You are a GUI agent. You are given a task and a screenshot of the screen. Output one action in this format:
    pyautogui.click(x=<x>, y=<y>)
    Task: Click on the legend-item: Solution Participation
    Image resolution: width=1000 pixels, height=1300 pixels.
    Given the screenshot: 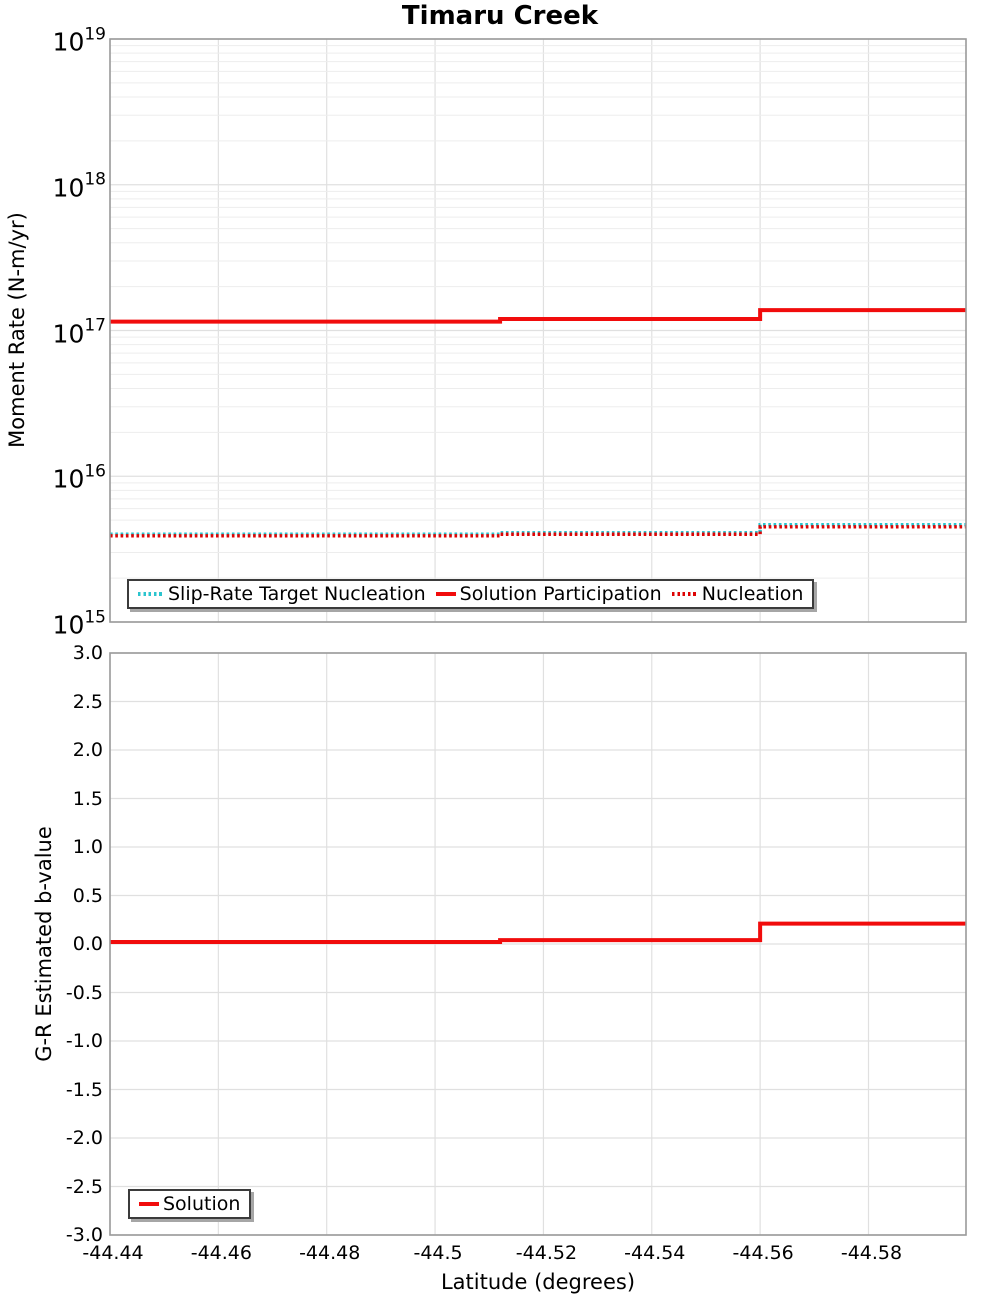 What is the action you would take?
    pyautogui.click(x=548, y=594)
    